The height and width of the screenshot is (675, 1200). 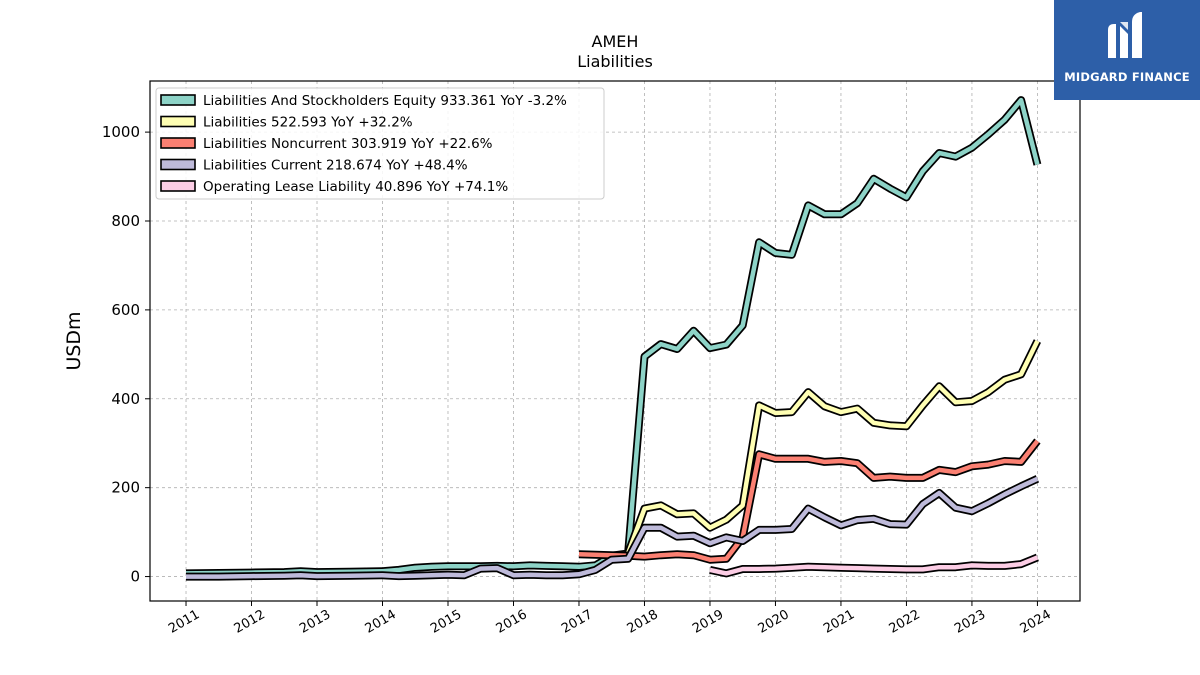 What do you see at coordinates (184, 622) in the screenshot?
I see `x-tick-label: 2011` at bounding box center [184, 622].